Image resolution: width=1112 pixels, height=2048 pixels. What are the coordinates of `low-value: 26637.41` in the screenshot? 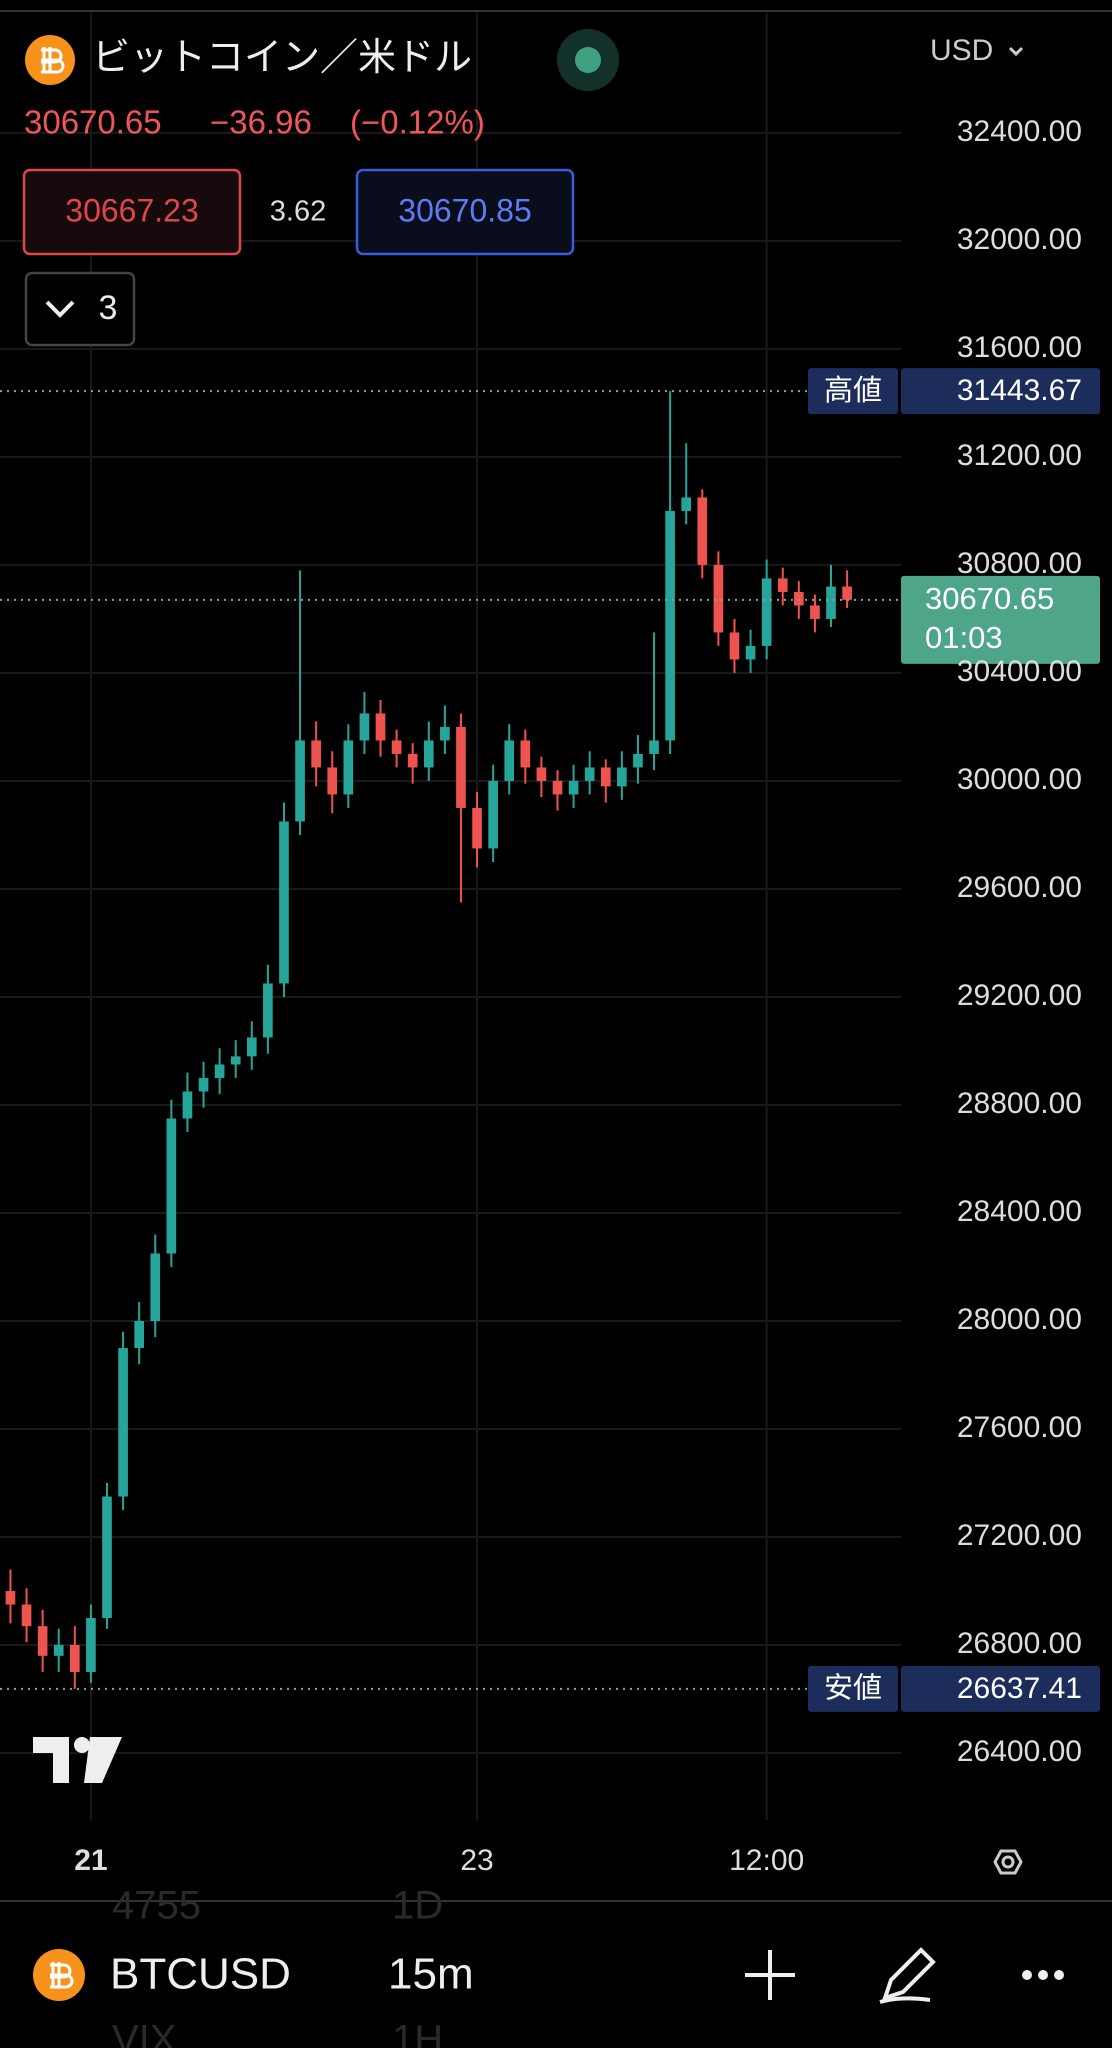 It's located at (1019, 1688).